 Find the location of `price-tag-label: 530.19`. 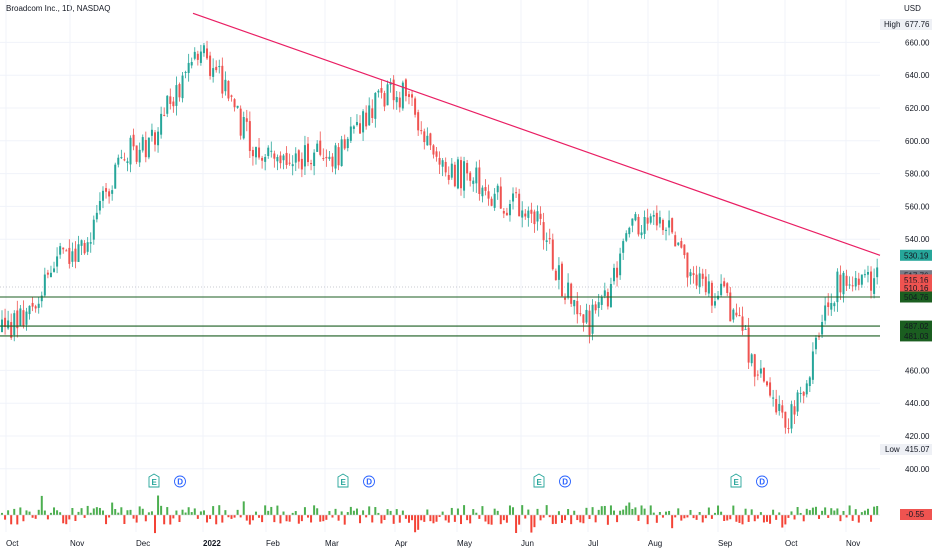

price-tag-label: 530.19 is located at coordinates (916, 255).